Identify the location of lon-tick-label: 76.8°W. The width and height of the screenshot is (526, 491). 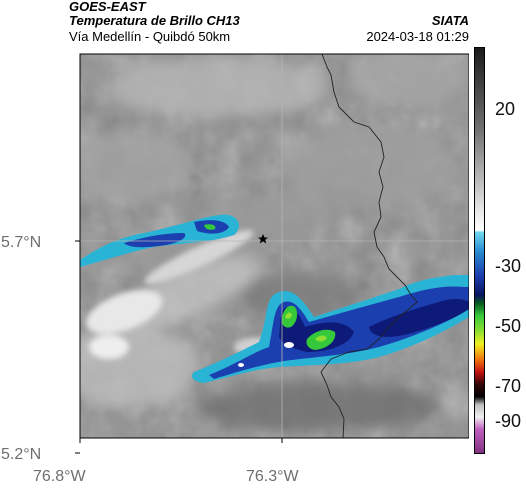
(59, 476).